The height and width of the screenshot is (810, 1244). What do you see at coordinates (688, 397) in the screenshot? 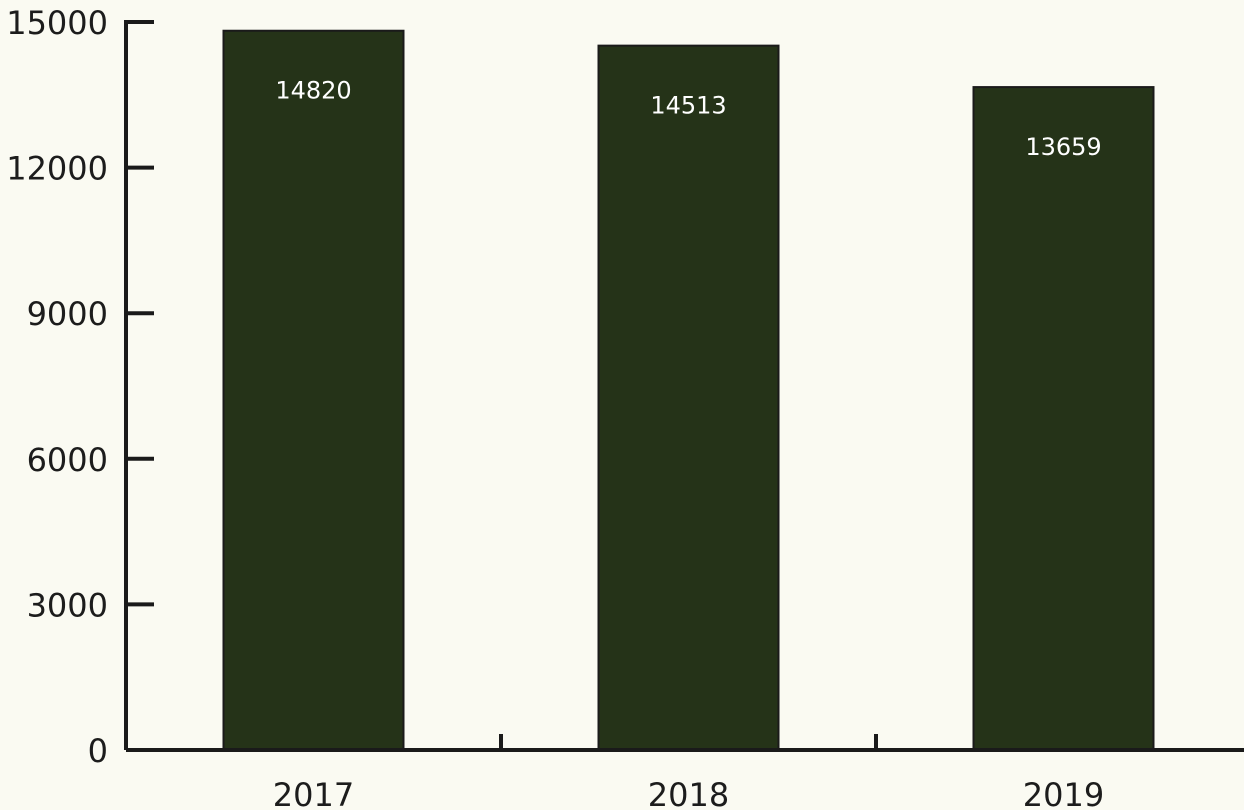
I see `bar-2018` at bounding box center [688, 397].